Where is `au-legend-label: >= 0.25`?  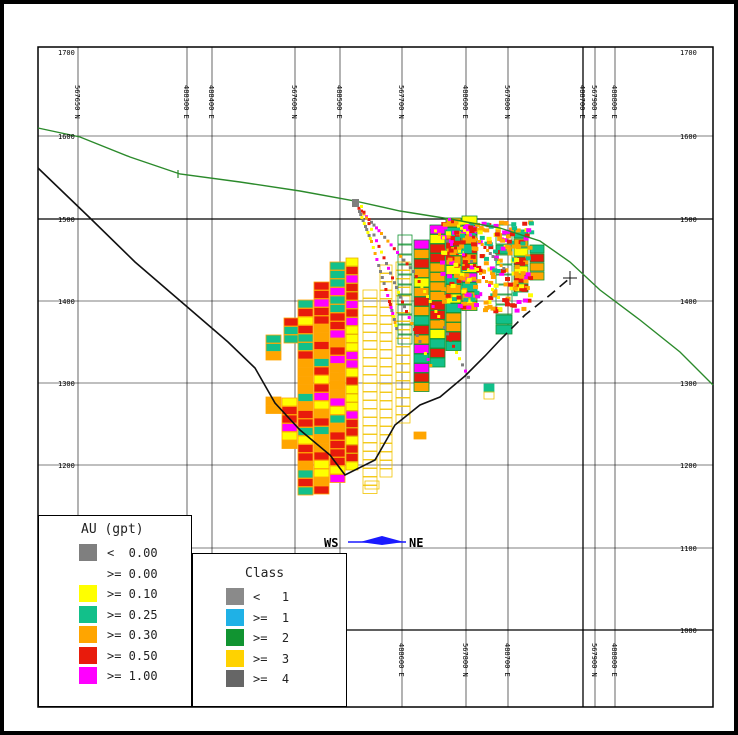 au-legend-label: >= 0.25 is located at coordinates (132, 614).